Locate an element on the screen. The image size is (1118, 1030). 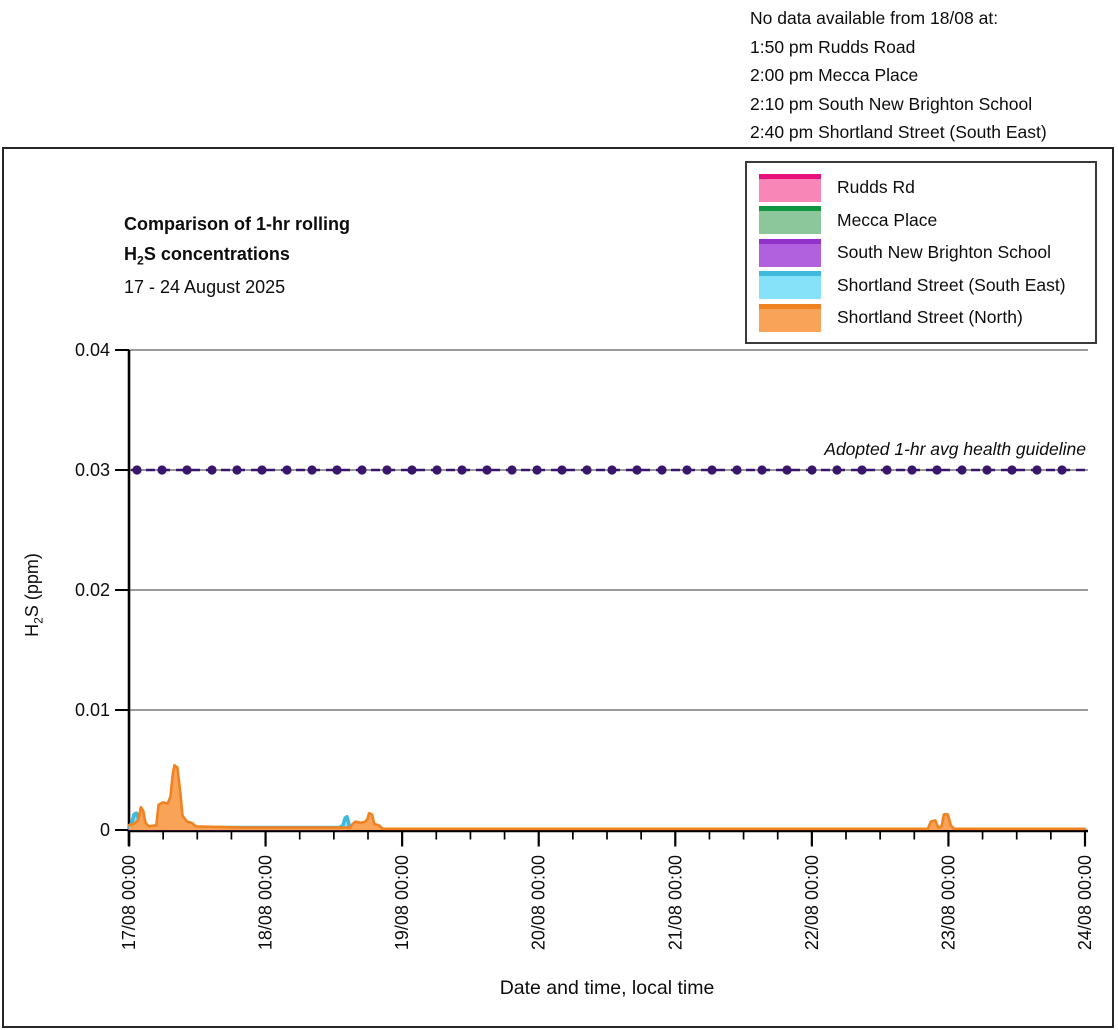
x-tick-label: 18/08 00:00 is located at coordinates (266, 902).